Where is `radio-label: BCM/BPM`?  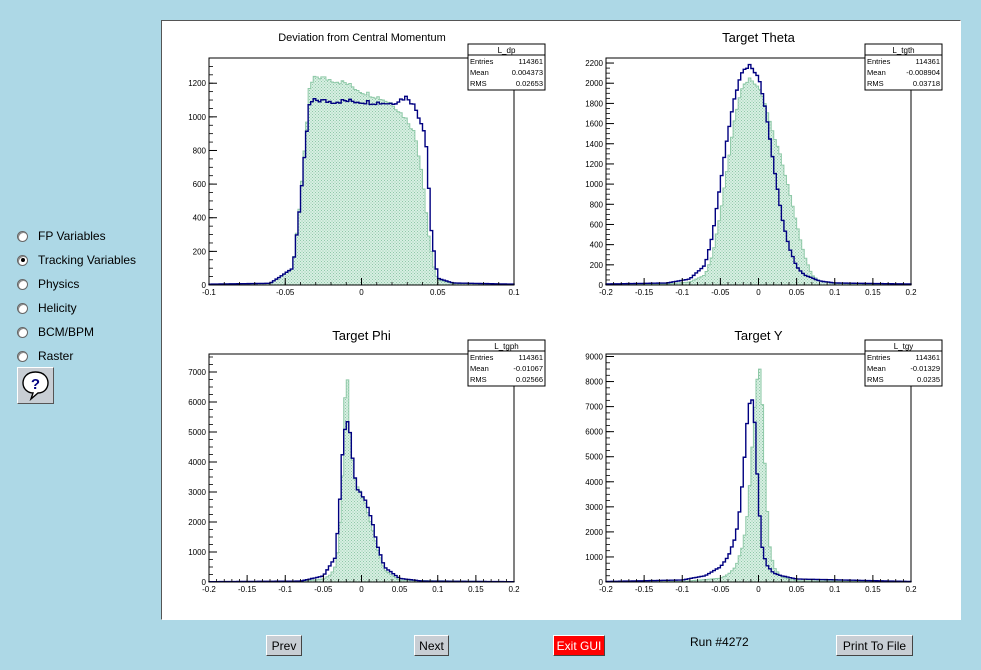 radio-label: BCM/BPM is located at coordinates (66, 332).